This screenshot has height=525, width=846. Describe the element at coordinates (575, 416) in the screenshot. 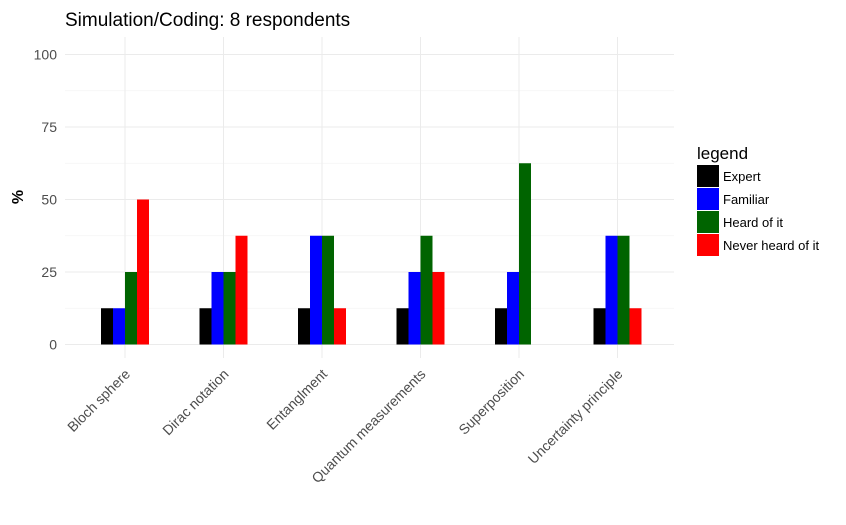

I see `x-tick-label: Uncertainty principle` at that location.